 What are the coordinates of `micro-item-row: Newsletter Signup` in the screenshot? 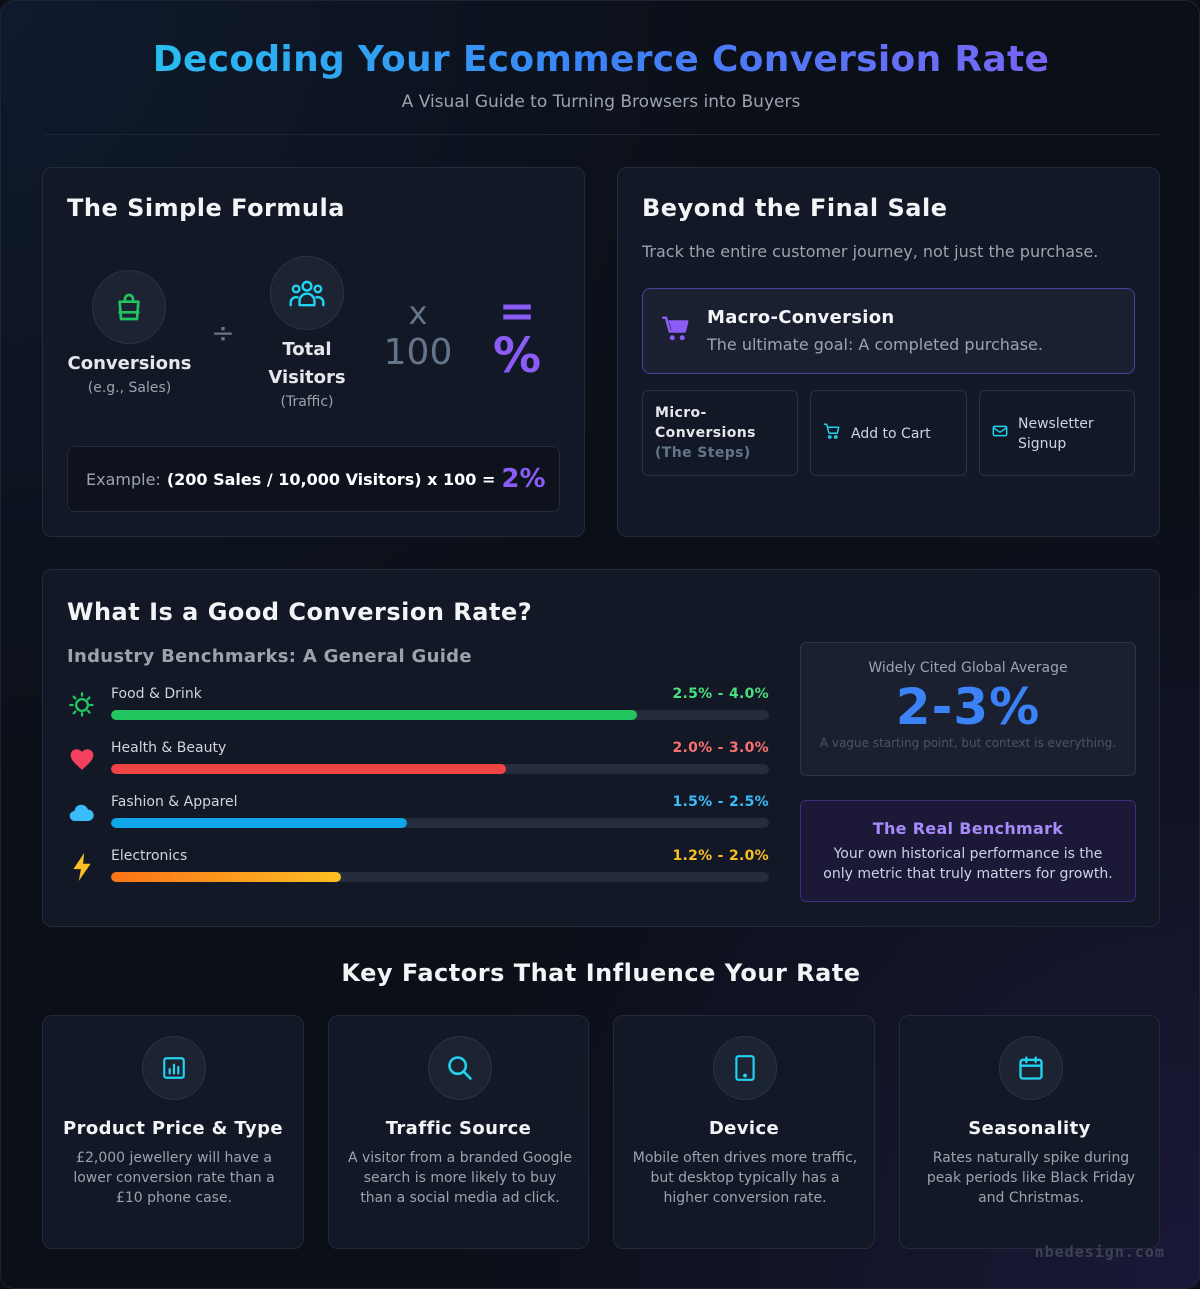 It's located at (1043, 434).